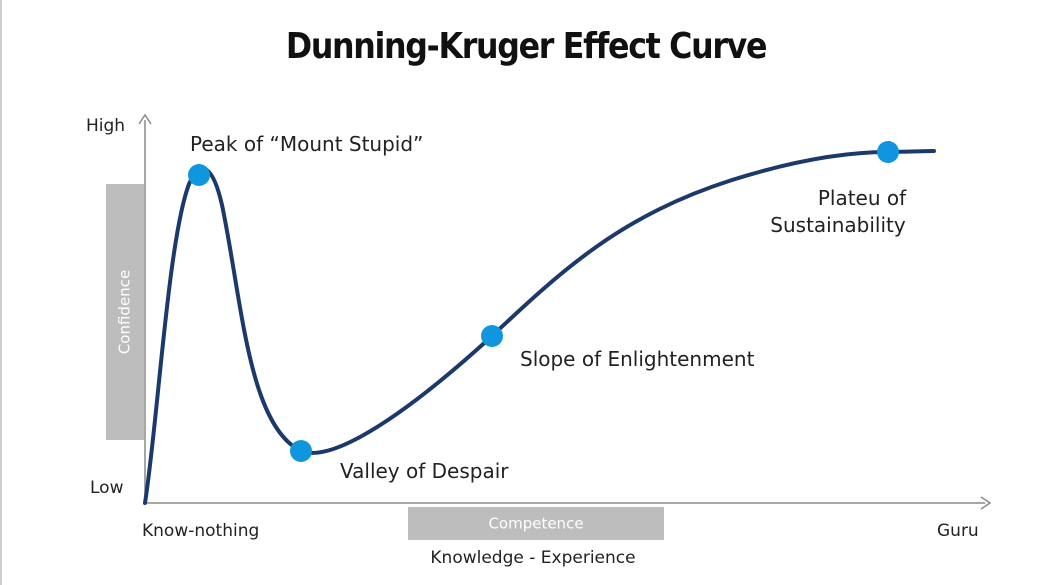 The image size is (1050, 585). What do you see at coordinates (199, 175) in the screenshot?
I see `peak-marker` at bounding box center [199, 175].